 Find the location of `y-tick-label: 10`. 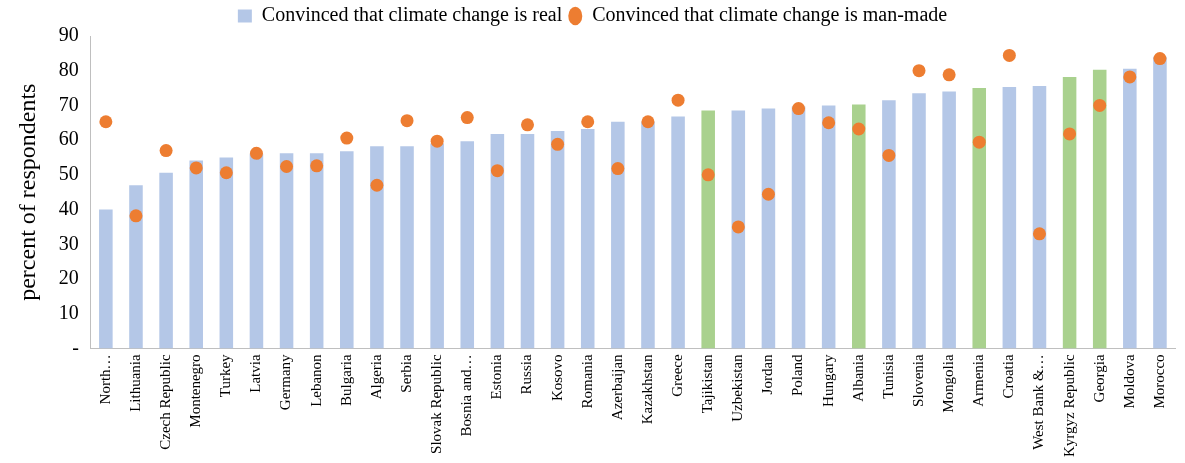

y-tick-label: 10 is located at coordinates (68, 311).